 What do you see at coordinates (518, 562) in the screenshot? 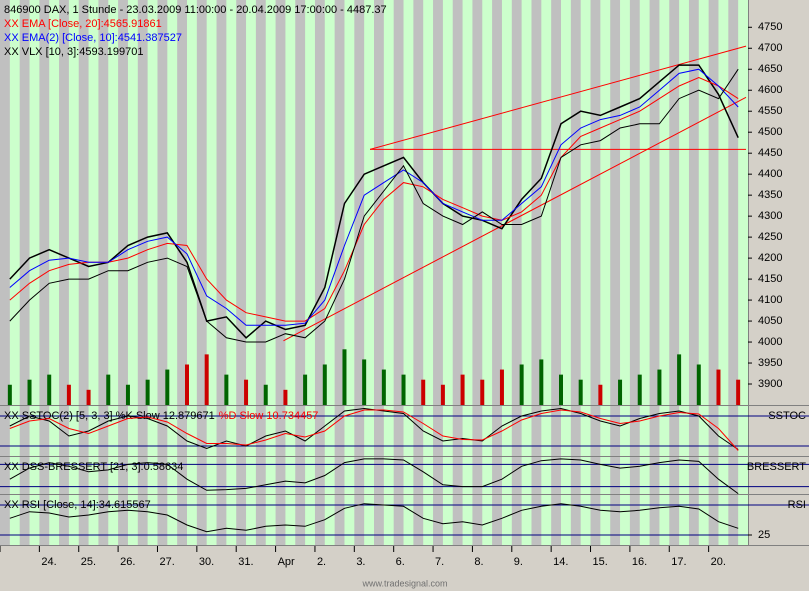
I see `x-tick-label: 9.` at bounding box center [518, 562].